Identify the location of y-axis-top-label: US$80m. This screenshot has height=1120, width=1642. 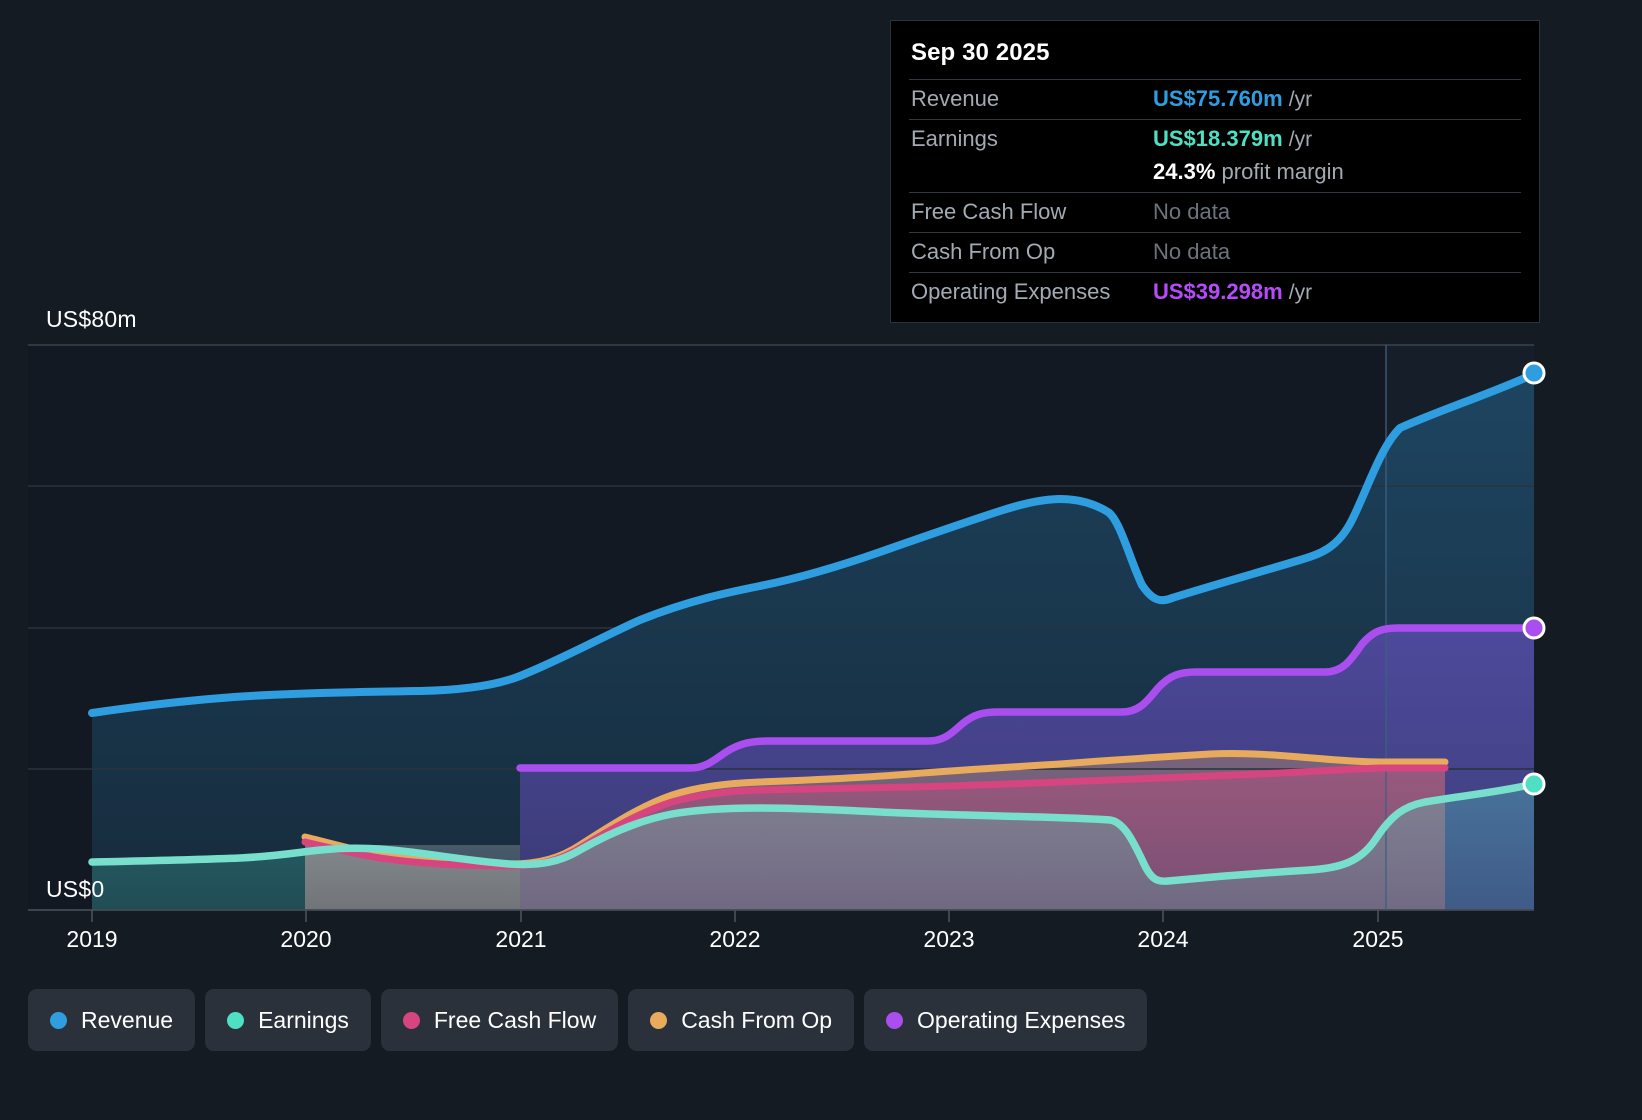
(91, 319).